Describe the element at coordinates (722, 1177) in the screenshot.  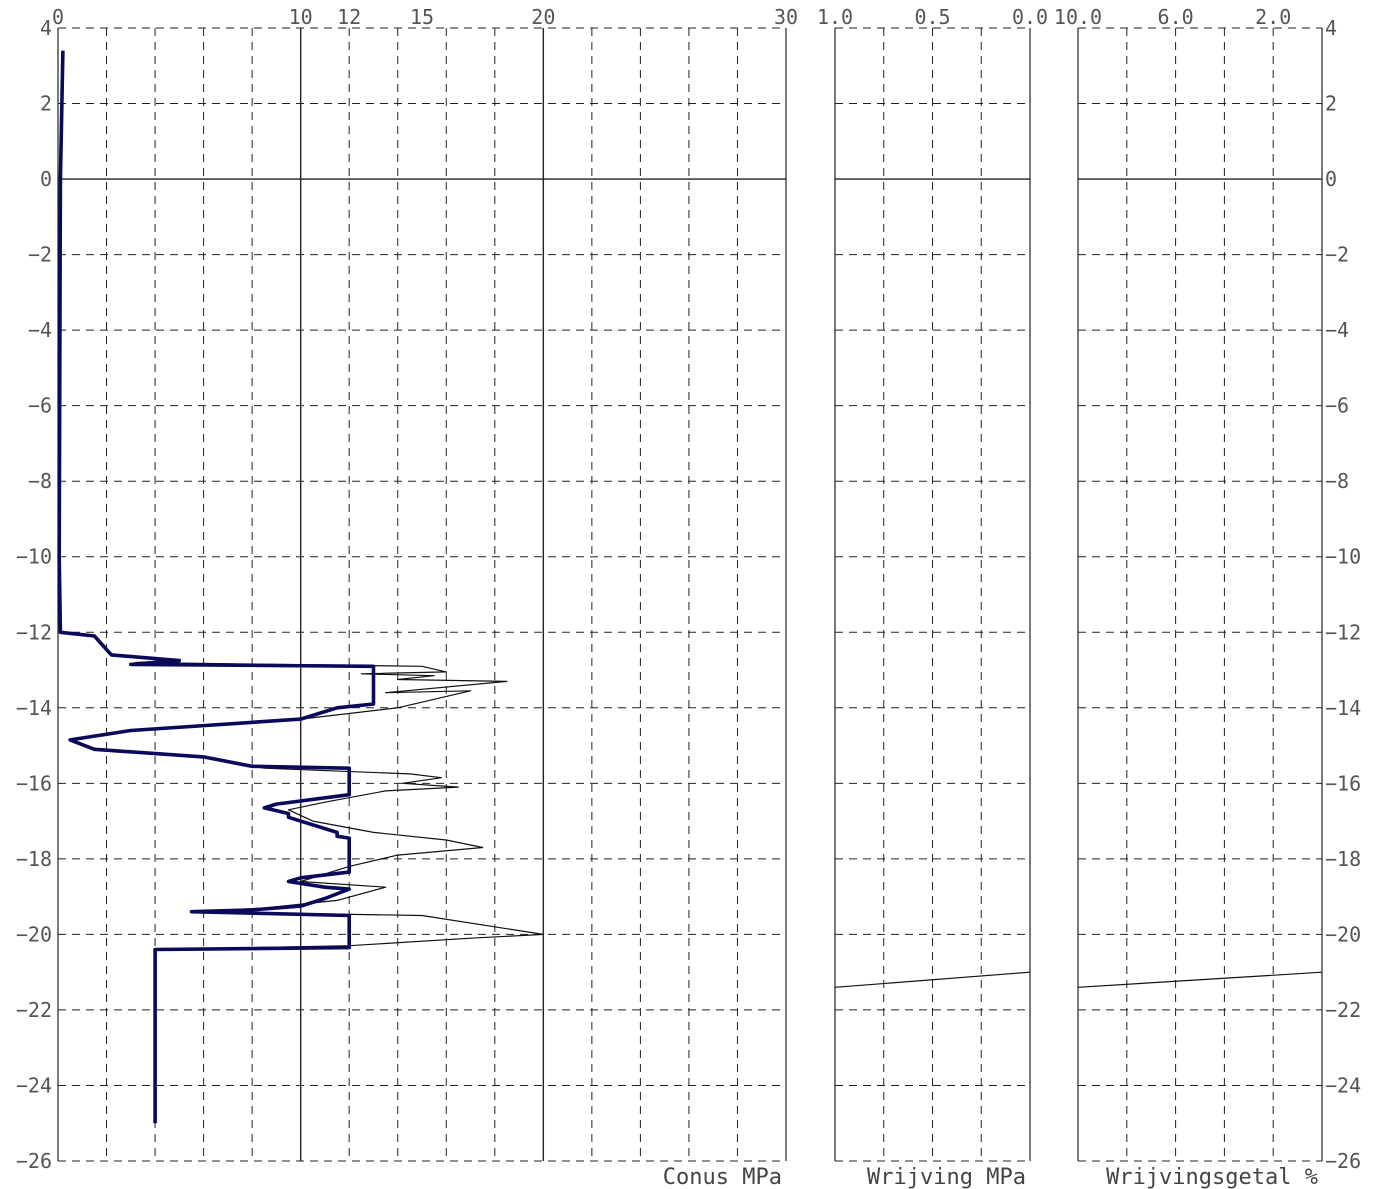
I see `conus-axis-title: Conus MPa` at that location.